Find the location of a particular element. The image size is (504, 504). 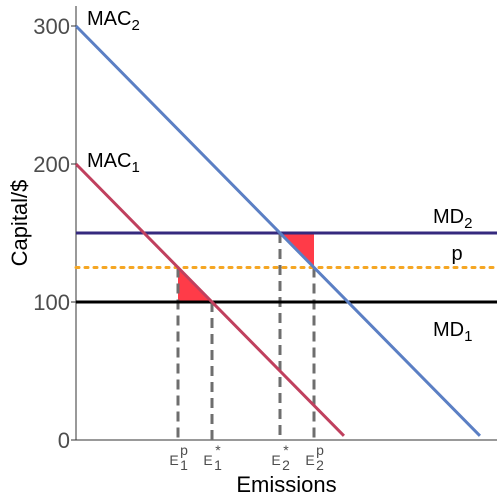

y-tick-label: 300 is located at coordinates (51, 26).